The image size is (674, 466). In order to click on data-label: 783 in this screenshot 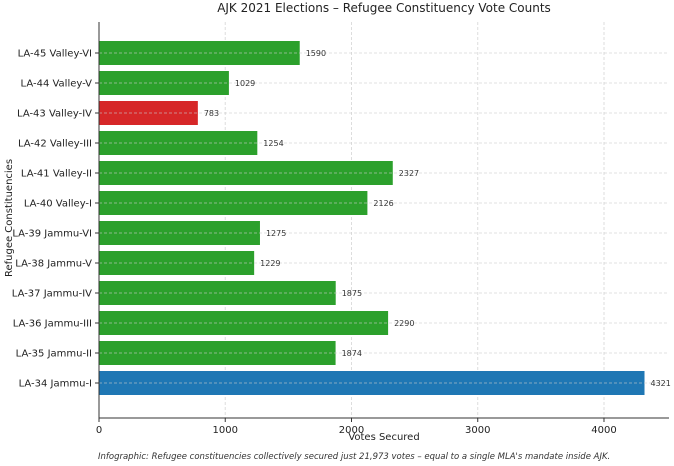, I will do `click(211, 113)`.